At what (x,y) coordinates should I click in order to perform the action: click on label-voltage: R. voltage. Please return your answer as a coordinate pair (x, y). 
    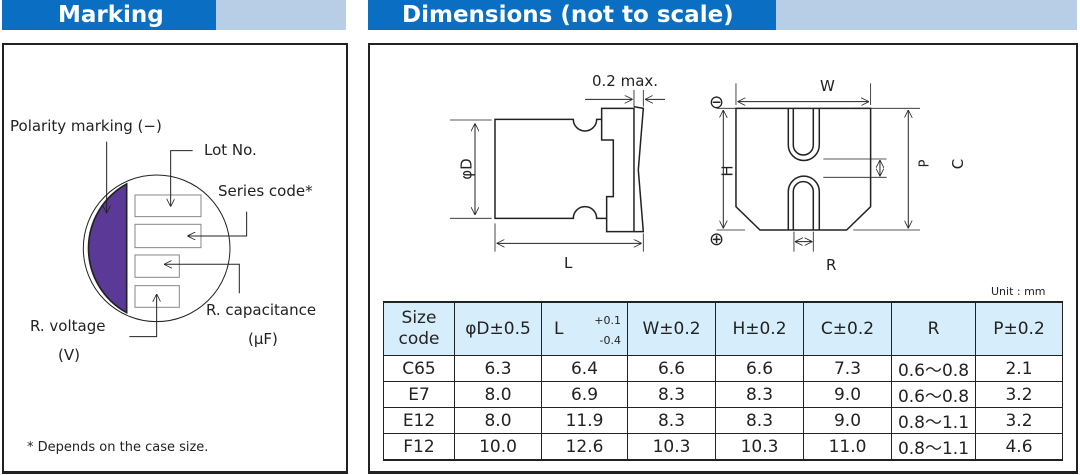
    Looking at the image, I should click on (68, 326).